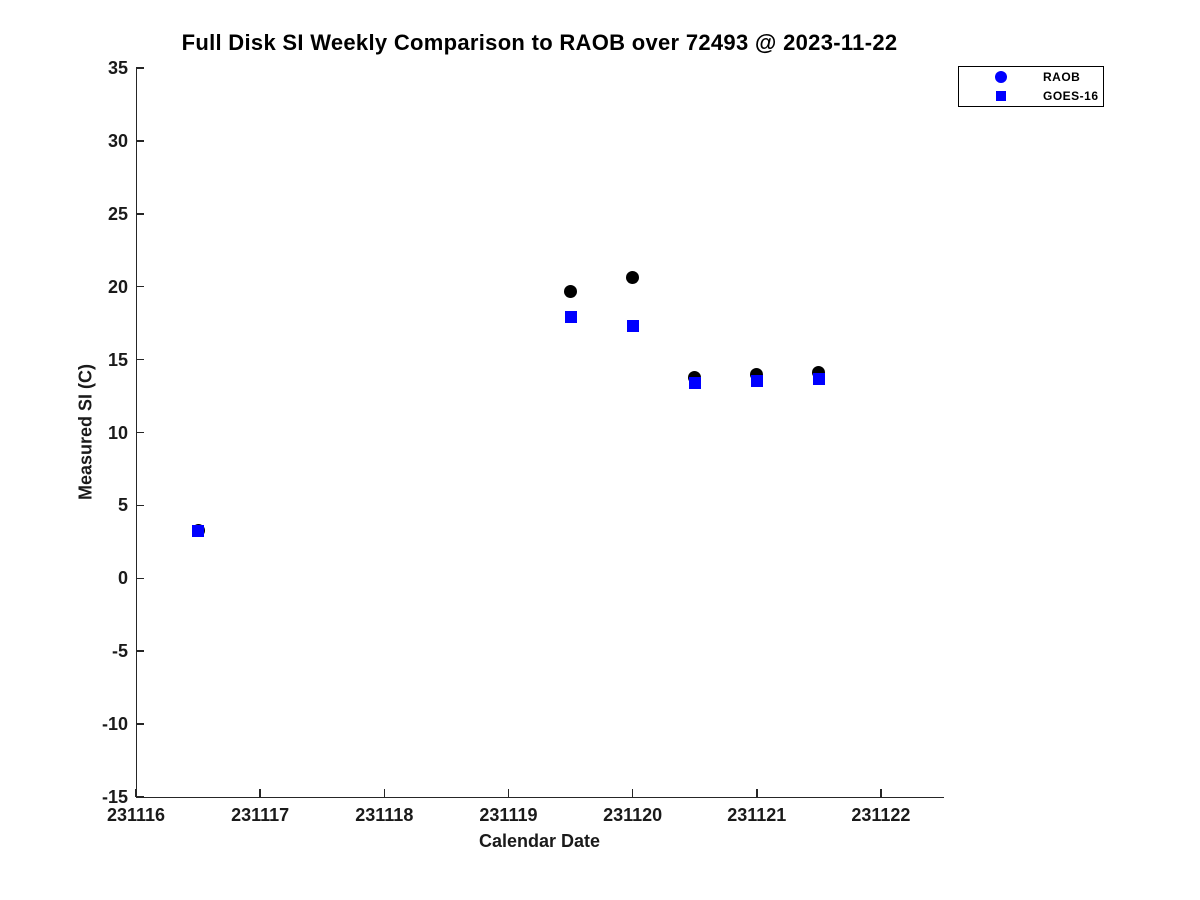 The height and width of the screenshot is (900, 1200). What do you see at coordinates (117, 432) in the screenshot?
I see `y-tick-label: 10` at bounding box center [117, 432].